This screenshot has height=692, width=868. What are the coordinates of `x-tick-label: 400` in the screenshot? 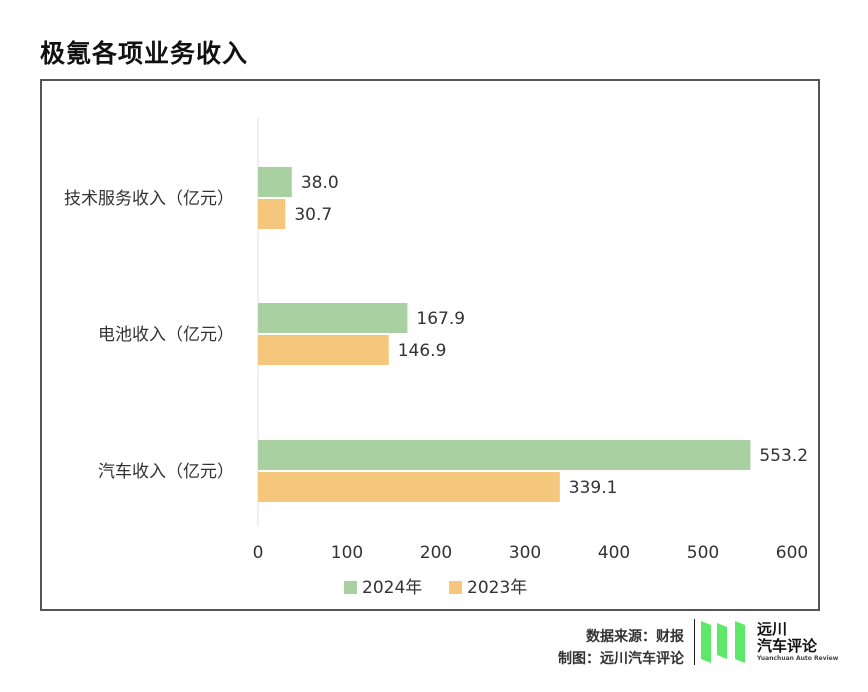 It's located at (614, 553).